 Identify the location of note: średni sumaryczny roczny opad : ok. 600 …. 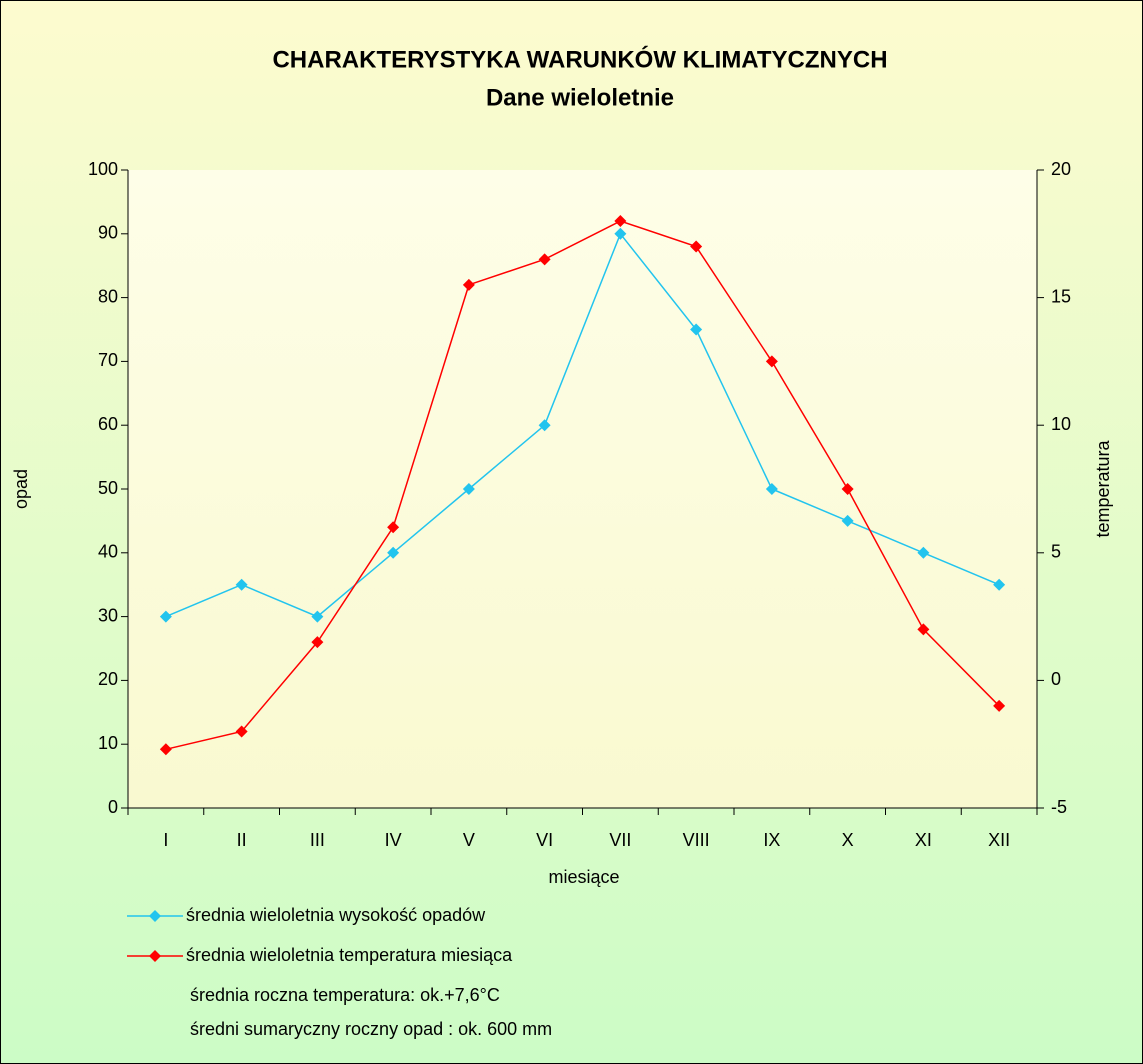
(371, 1029).